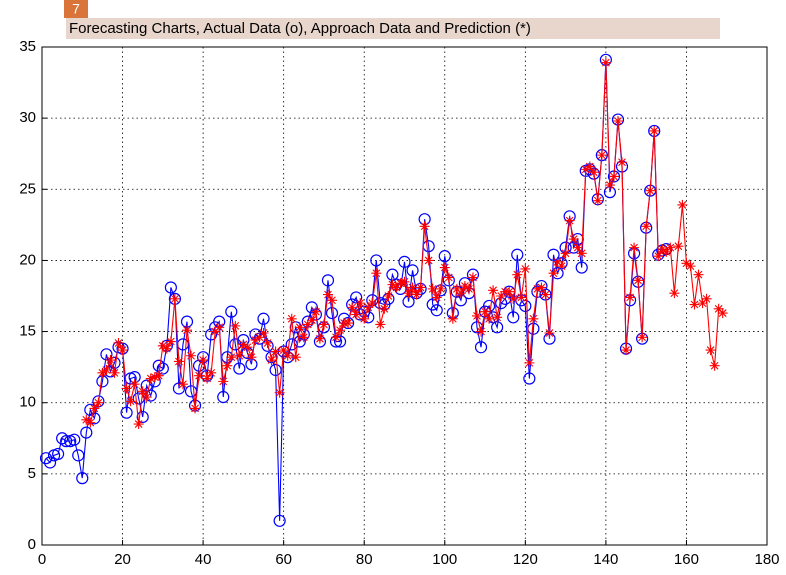  Describe the element at coordinates (283, 559) in the screenshot. I see `x-tick-label: 60` at that location.